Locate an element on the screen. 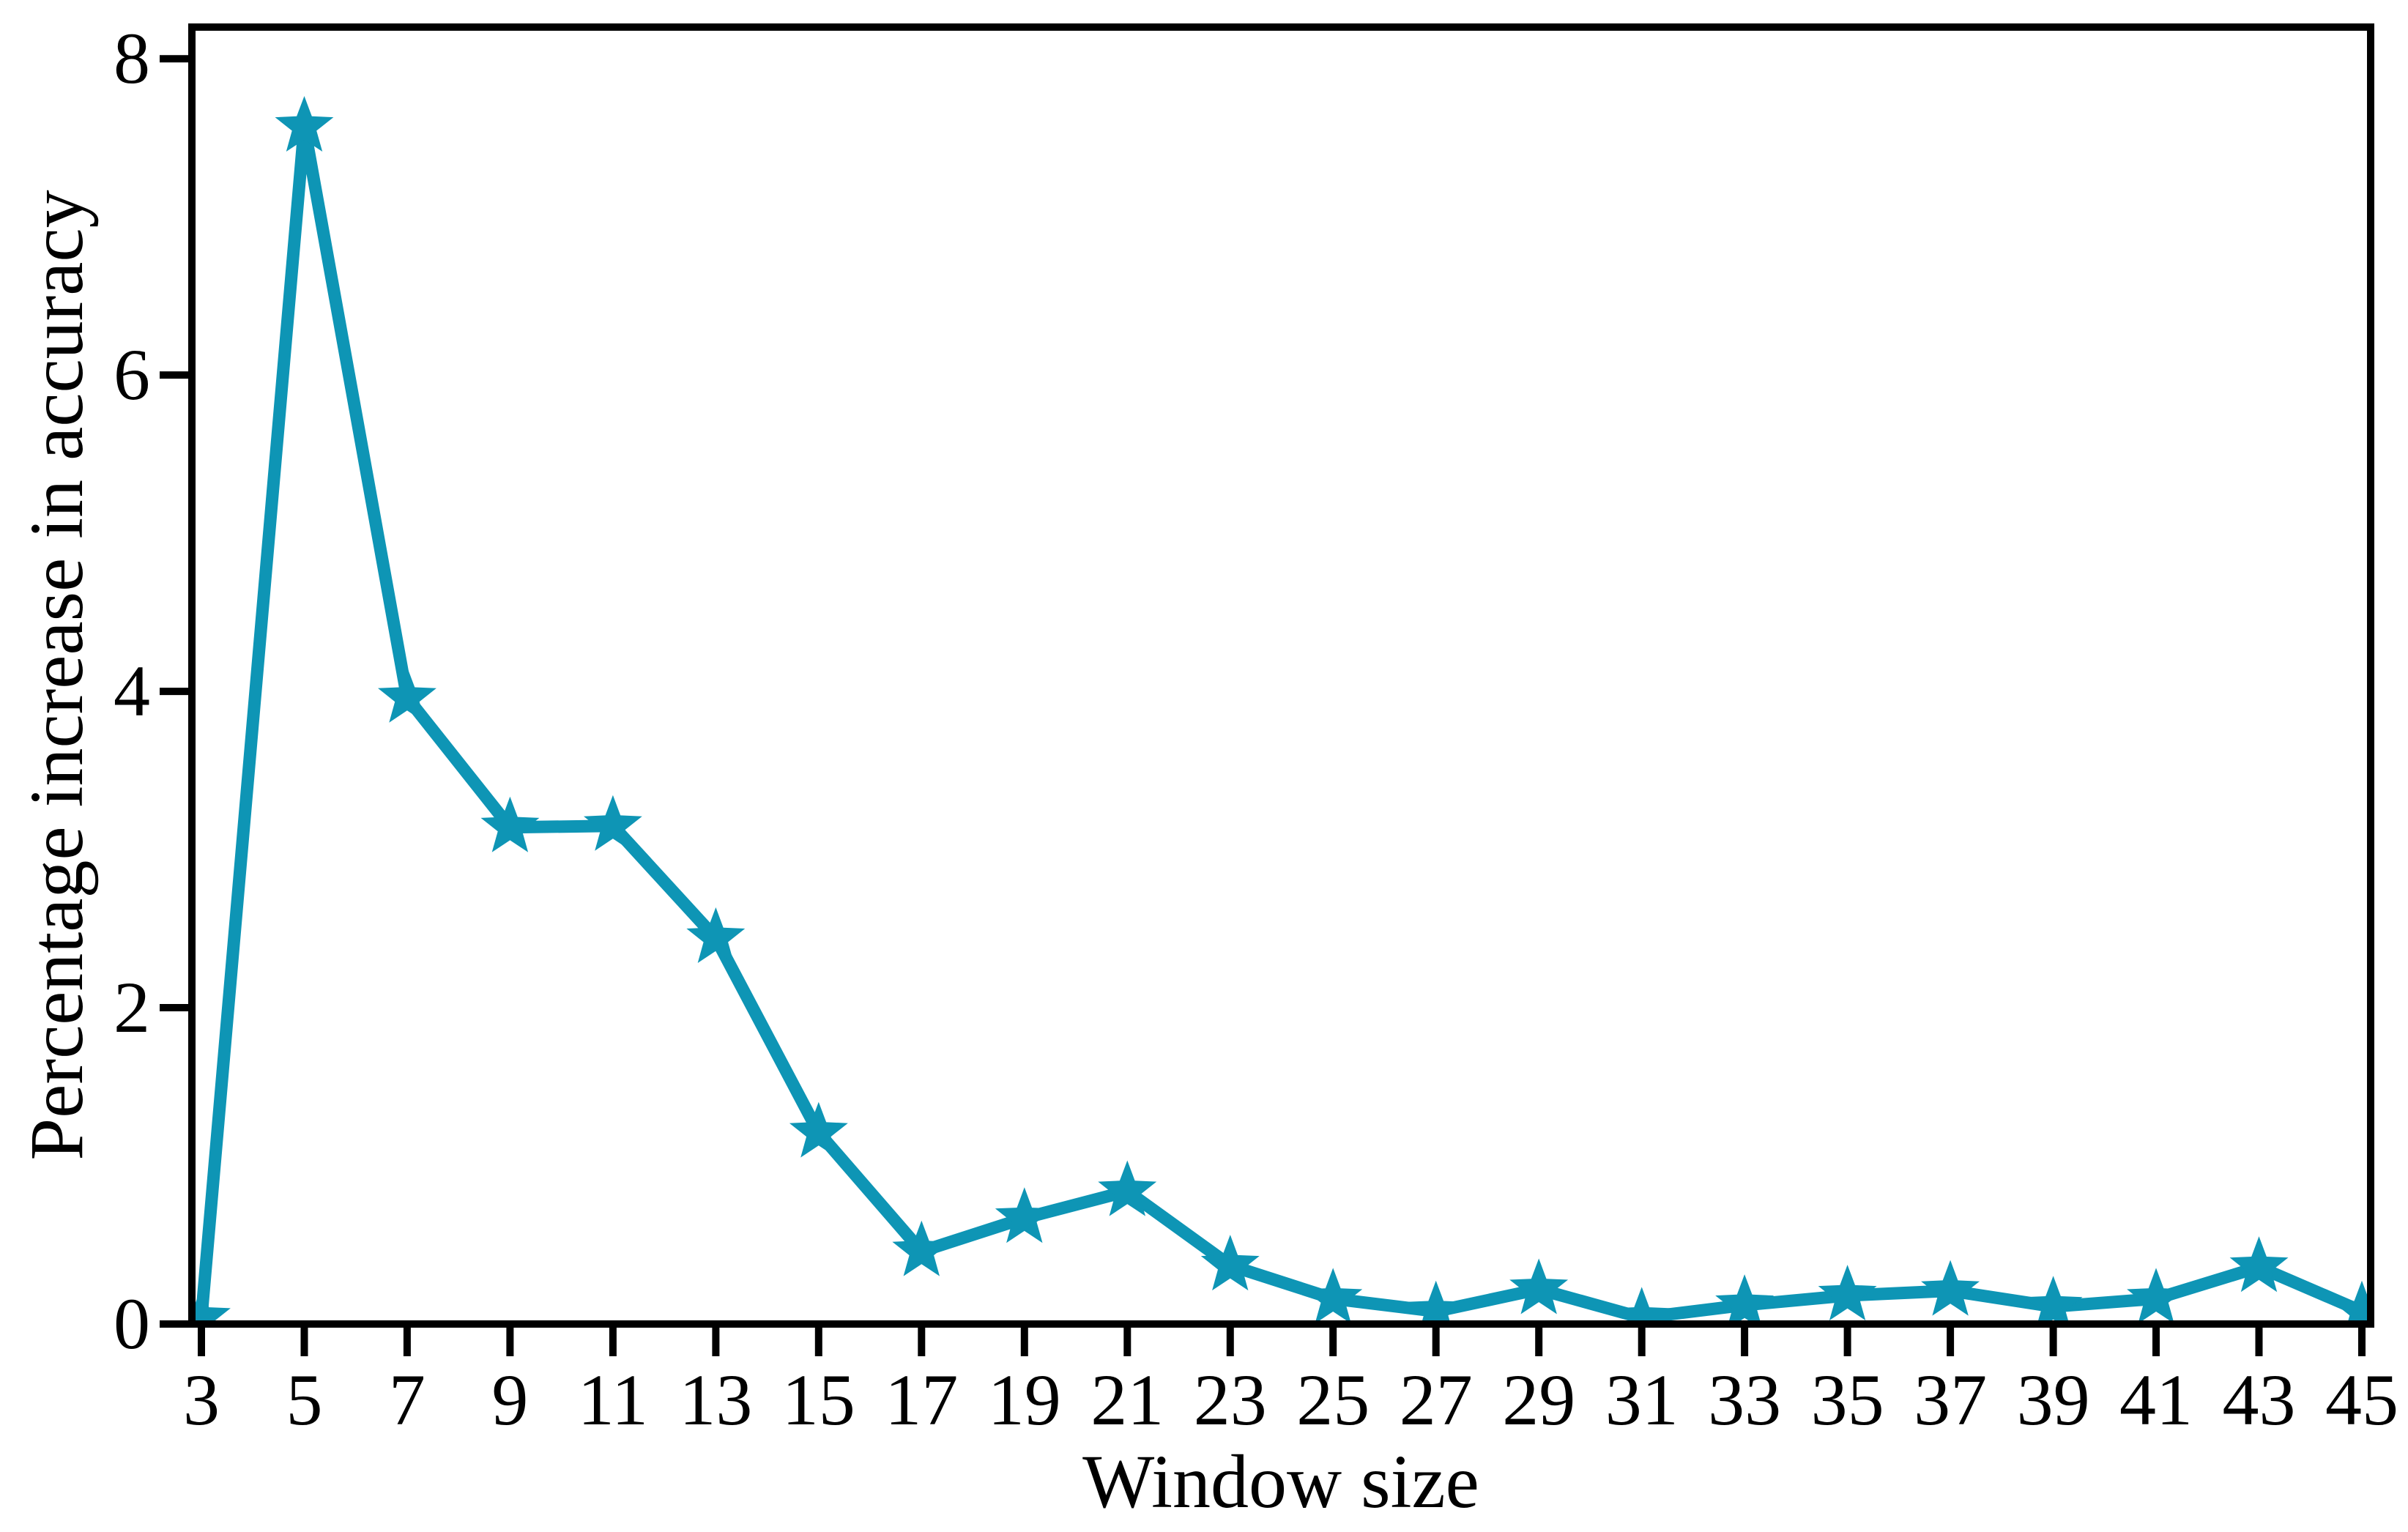  x-tick-label: 35 is located at coordinates (1847, 1400).